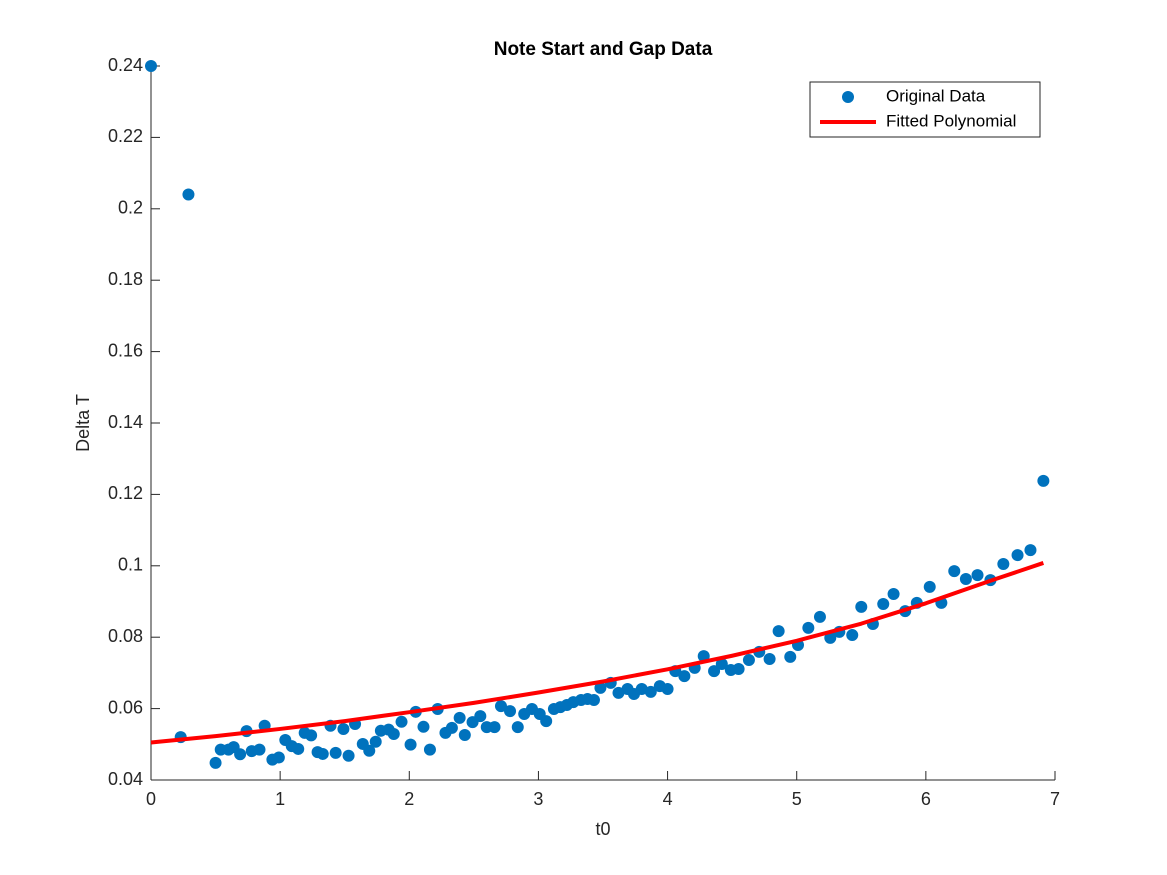  What do you see at coordinates (151, 799) in the screenshot?
I see `x-tick-label: 0` at bounding box center [151, 799].